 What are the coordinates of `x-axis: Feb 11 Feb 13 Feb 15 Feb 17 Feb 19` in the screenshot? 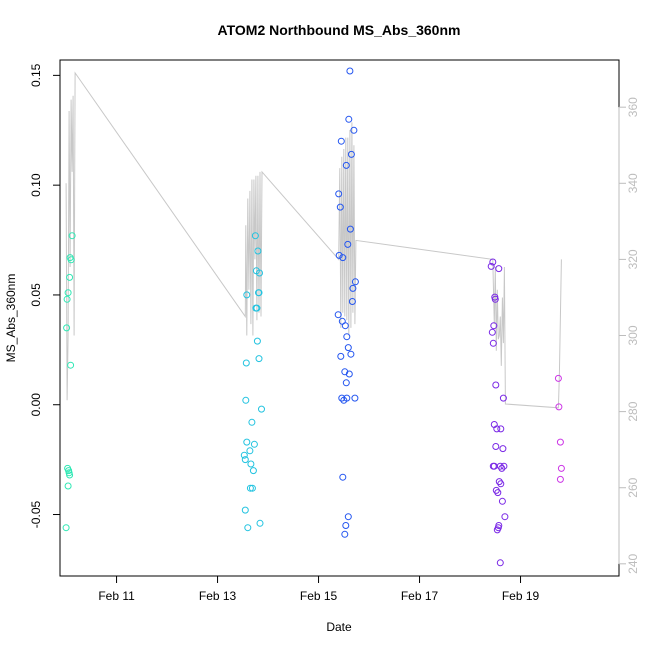 It's located at (319, 589).